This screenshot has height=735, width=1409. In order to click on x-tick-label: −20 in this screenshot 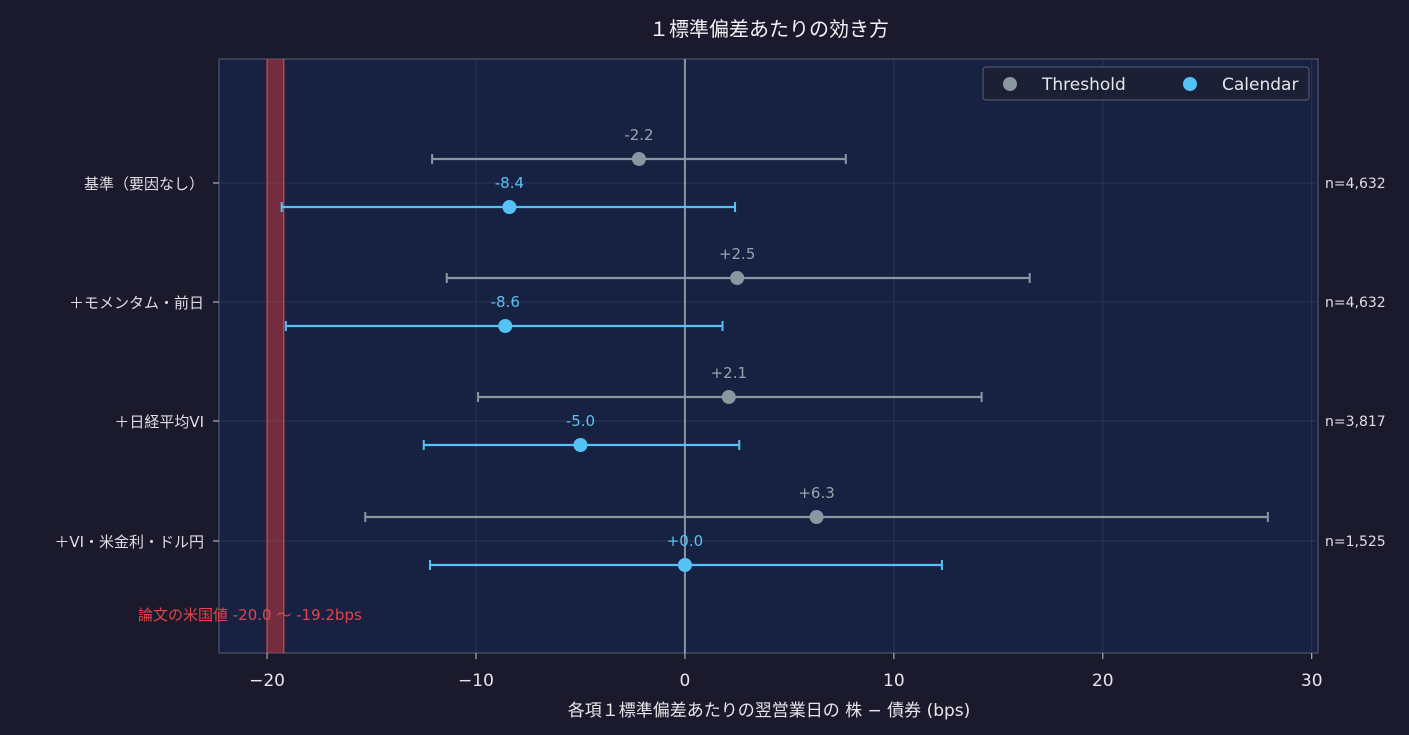, I will do `click(267, 681)`.